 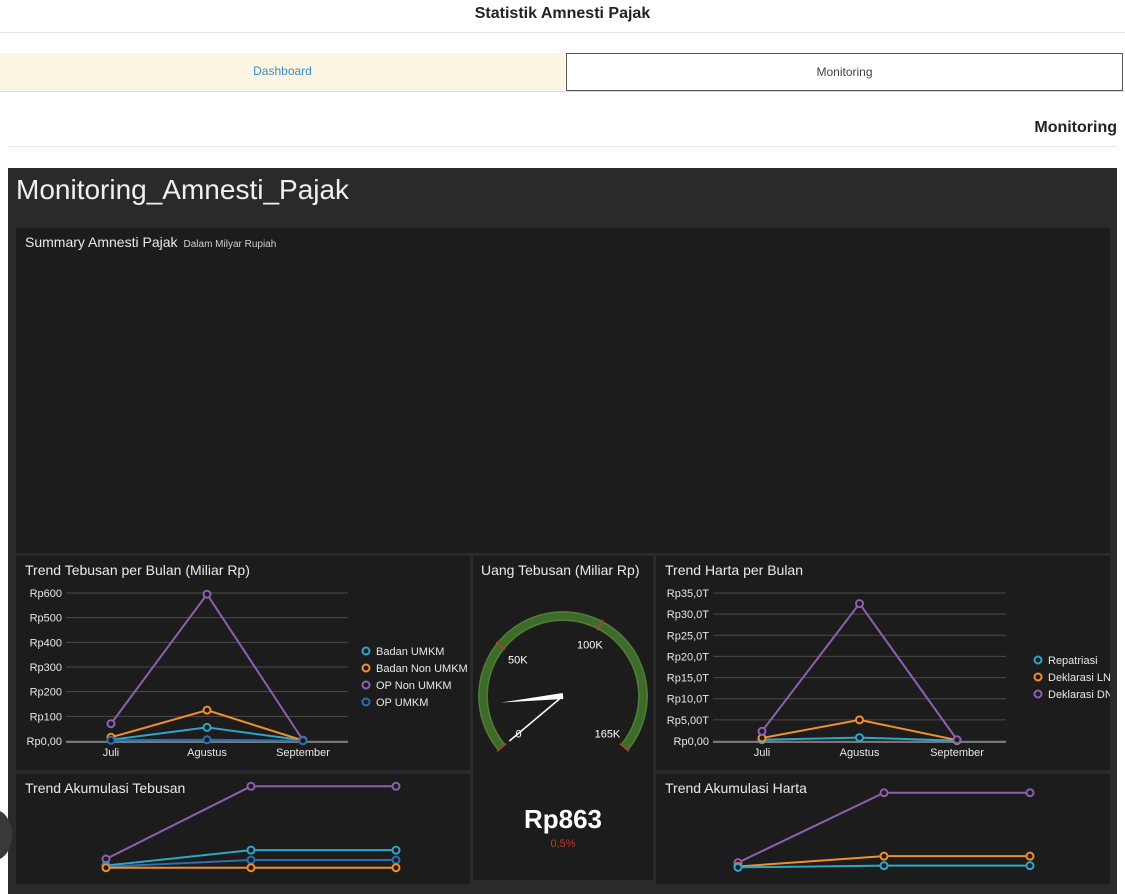 I want to click on section-heading: Monitoring, so click(x=562, y=129).